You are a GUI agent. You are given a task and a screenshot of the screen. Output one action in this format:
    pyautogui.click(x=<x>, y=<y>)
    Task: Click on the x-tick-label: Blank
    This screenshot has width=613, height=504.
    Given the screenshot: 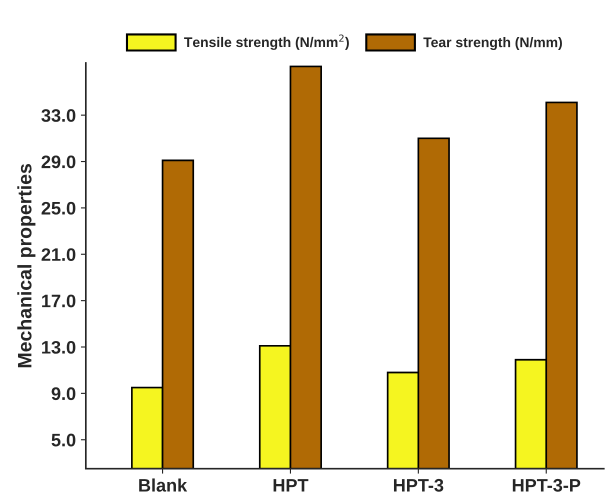 What is the action you would take?
    pyautogui.click(x=163, y=485)
    